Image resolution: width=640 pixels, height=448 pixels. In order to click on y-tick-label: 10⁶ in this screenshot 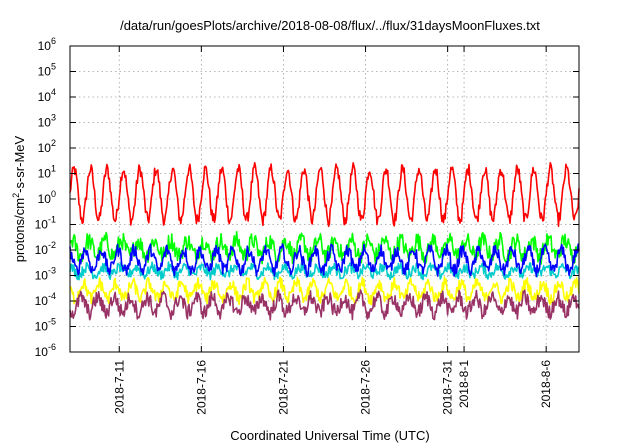, I will do `click(47, 44)`.